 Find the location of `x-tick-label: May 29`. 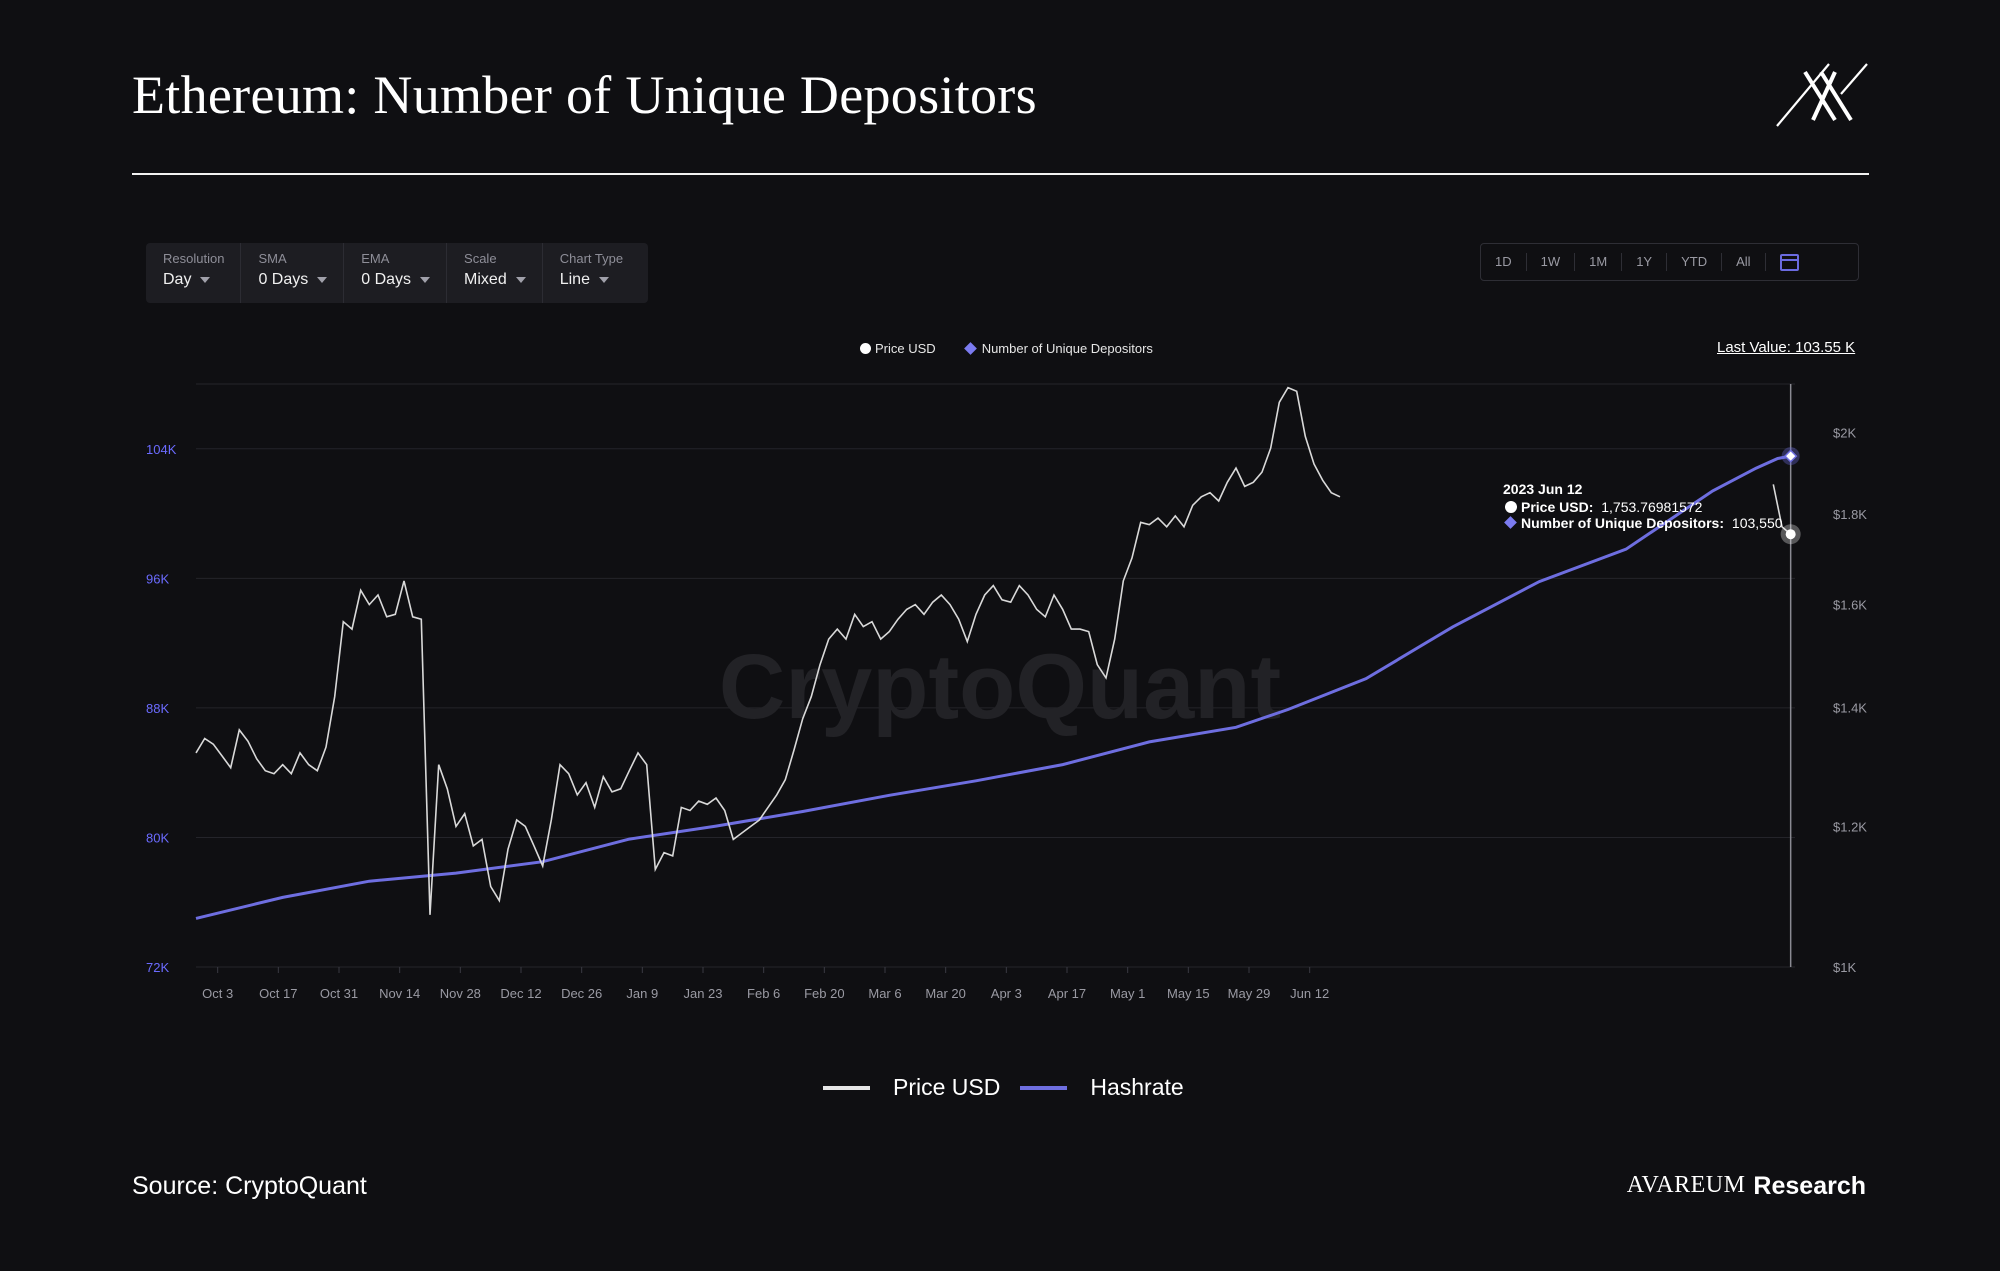

x-tick-label: May 29 is located at coordinates (1249, 993).